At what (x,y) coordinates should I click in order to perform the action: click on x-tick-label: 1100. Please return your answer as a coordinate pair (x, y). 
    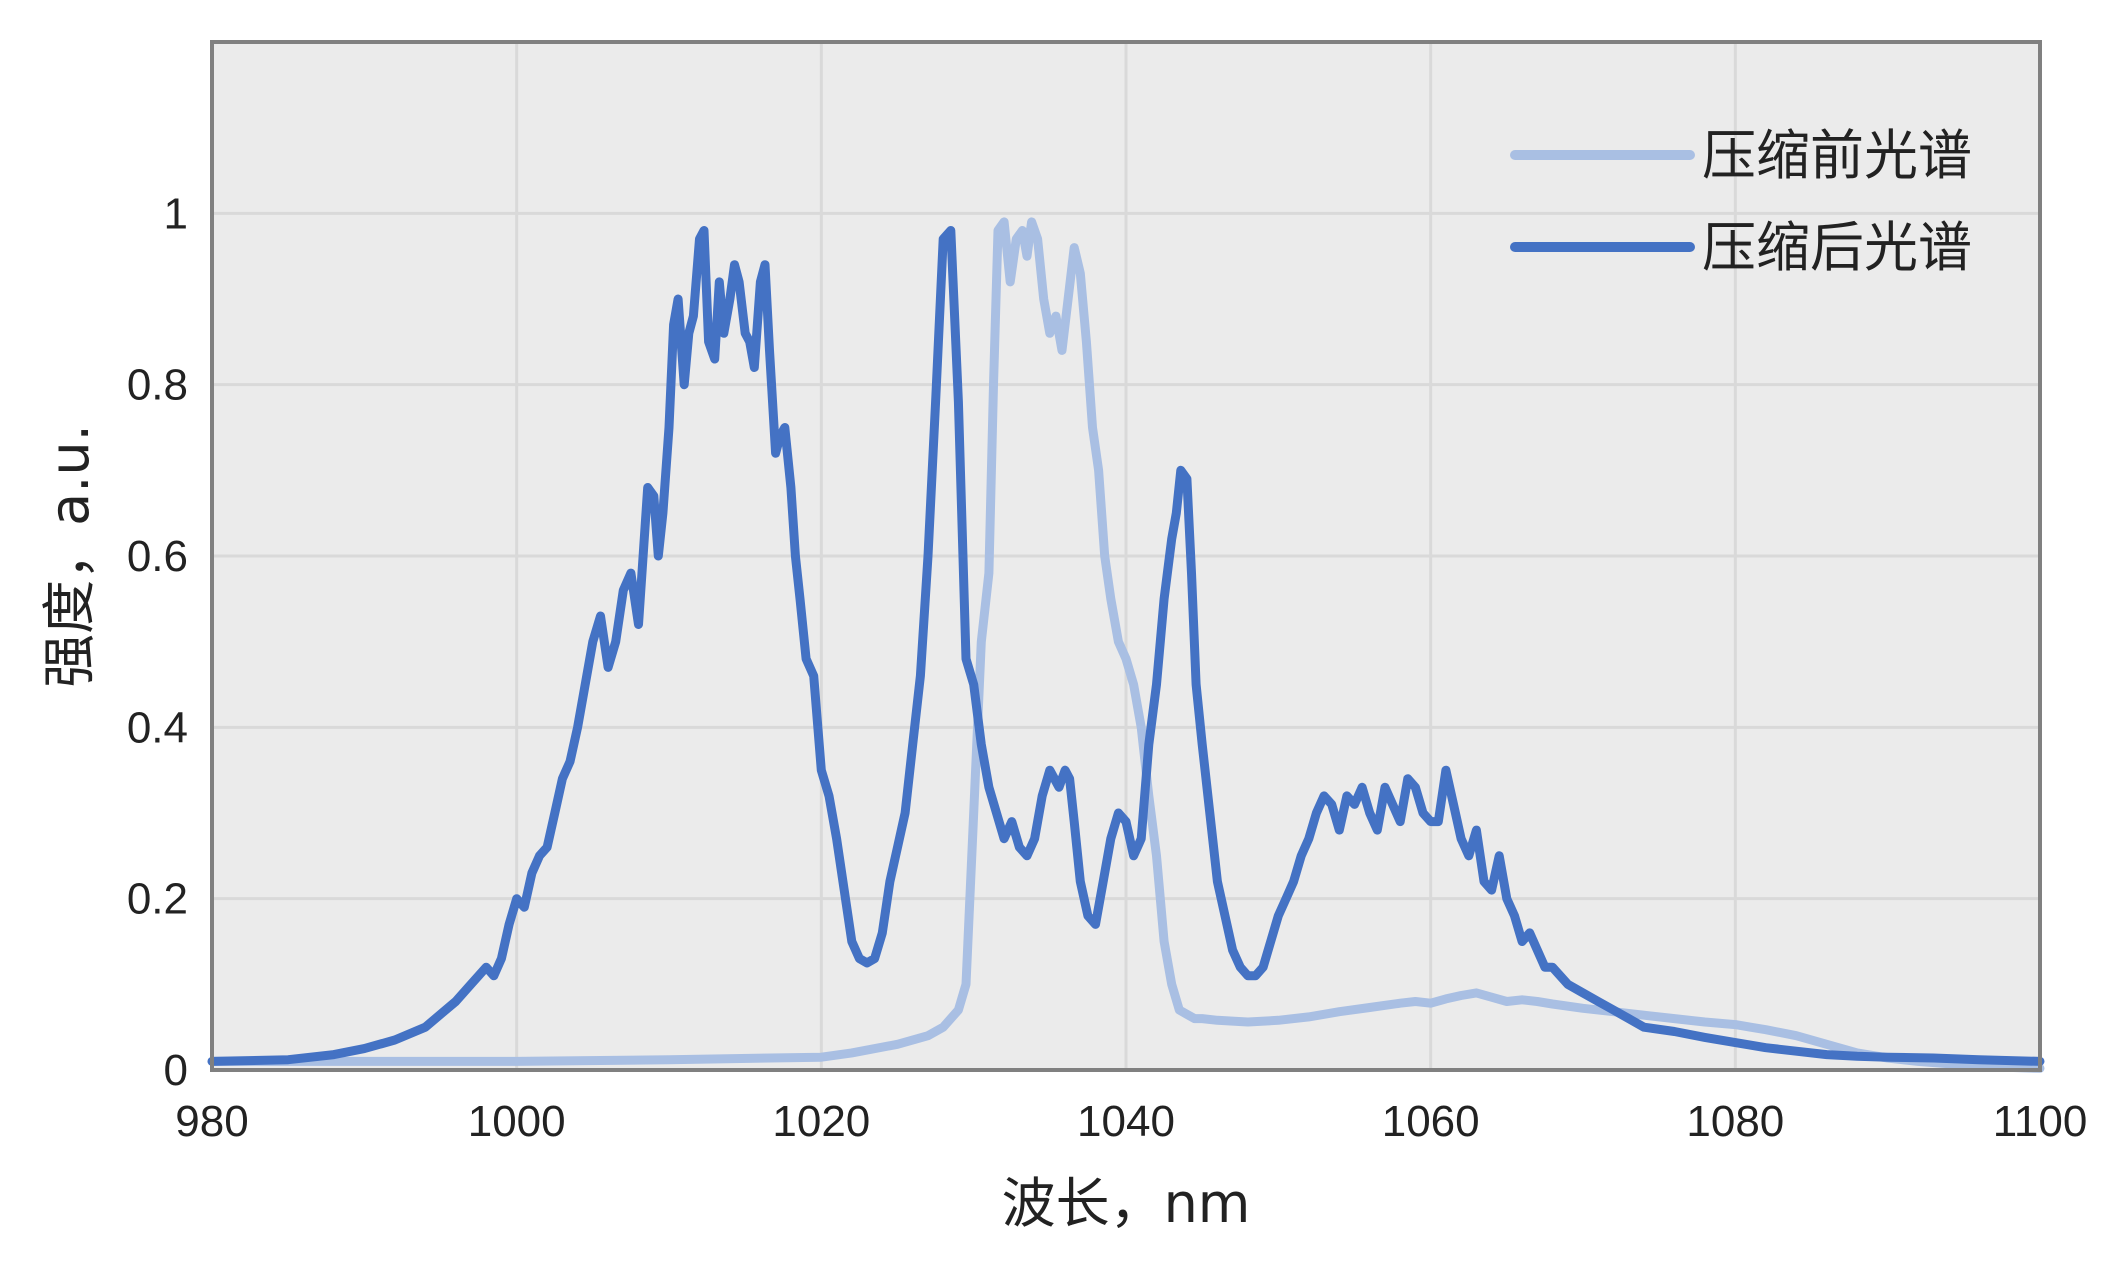
    Looking at the image, I should click on (2040, 1121).